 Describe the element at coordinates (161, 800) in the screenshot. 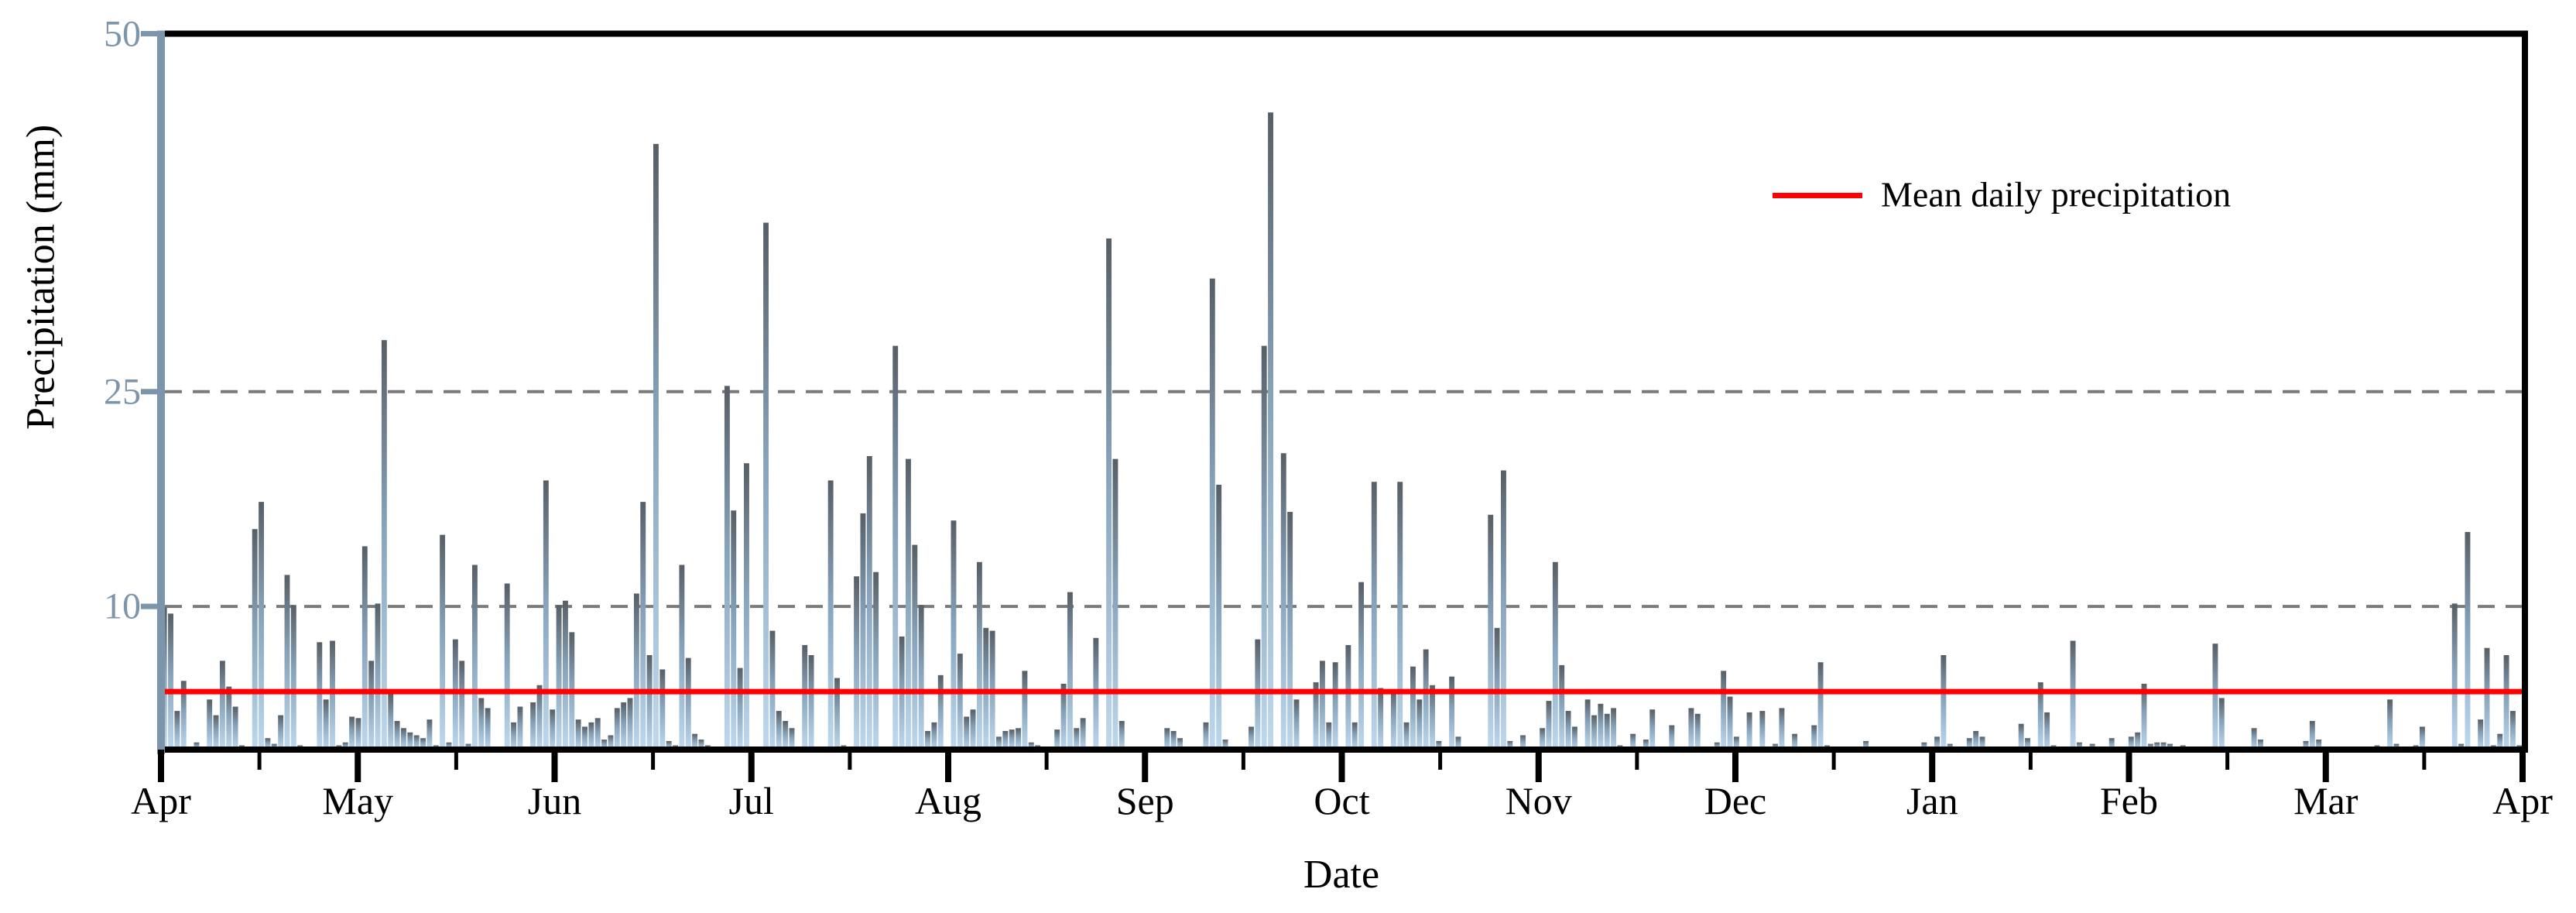

I see `x-tick-label-Apr-0: Apr` at that location.